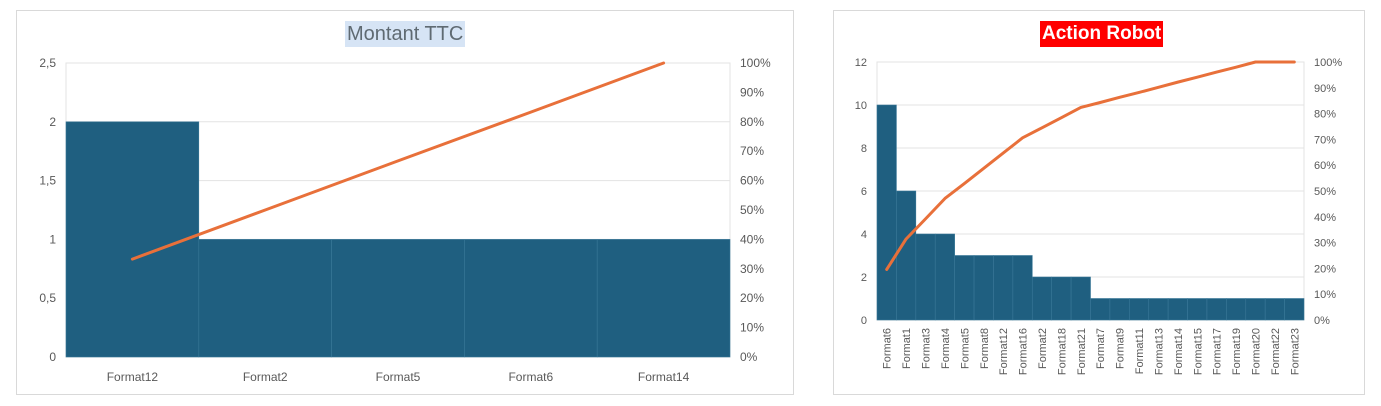 Image resolution: width=1381 pixels, height=406 pixels. Describe the element at coordinates (1140, 351) in the screenshot. I see `x-tick-label: Format11` at that location.